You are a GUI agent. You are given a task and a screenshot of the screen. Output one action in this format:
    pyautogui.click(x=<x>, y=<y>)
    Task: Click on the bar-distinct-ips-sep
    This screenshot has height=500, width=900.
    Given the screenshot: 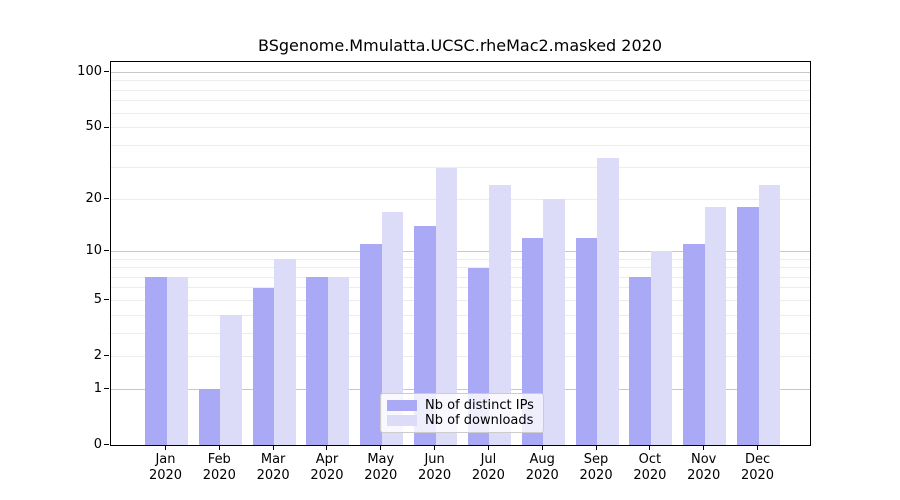 What is the action you would take?
    pyautogui.click(x=586, y=341)
    